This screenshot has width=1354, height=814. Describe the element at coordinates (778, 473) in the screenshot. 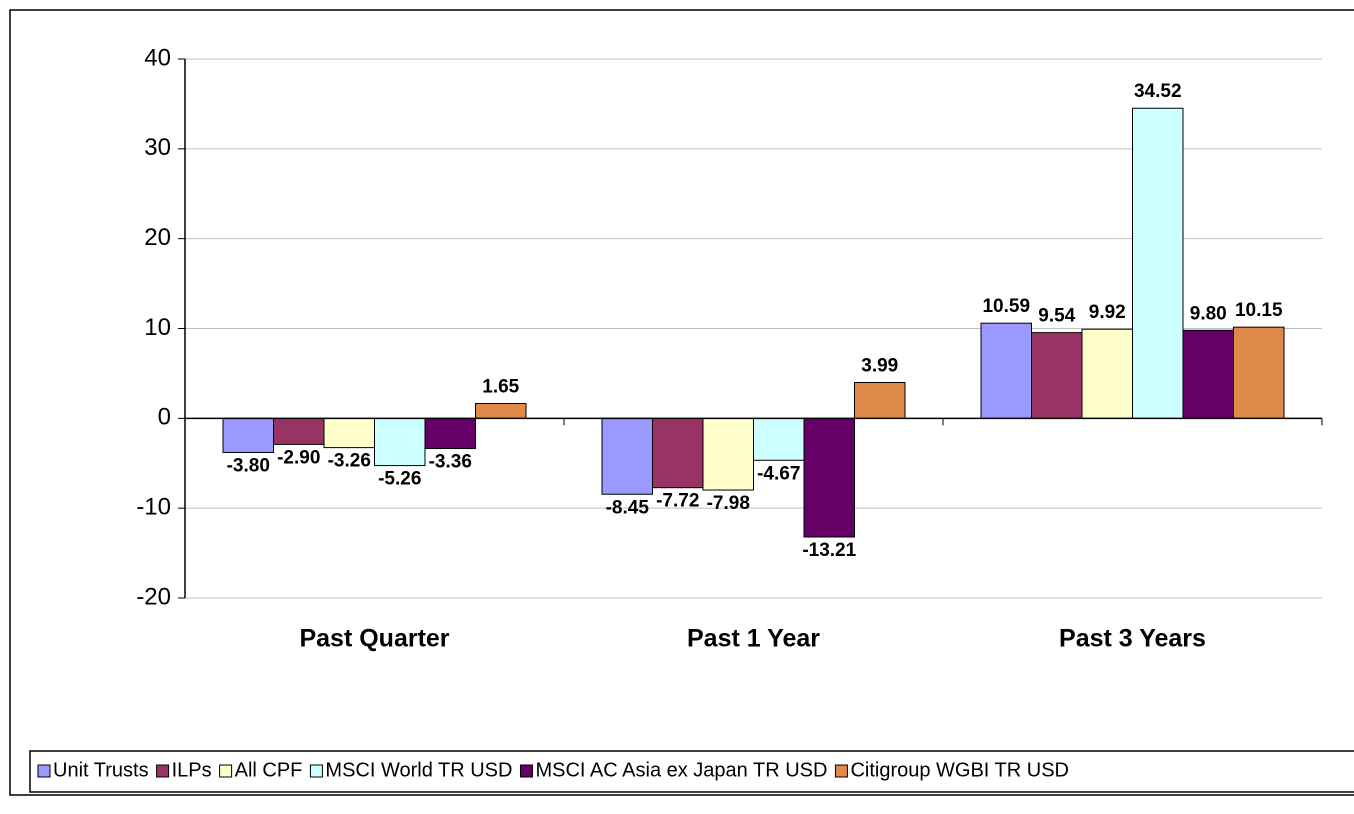

I see `value-label: -4.67` at that location.